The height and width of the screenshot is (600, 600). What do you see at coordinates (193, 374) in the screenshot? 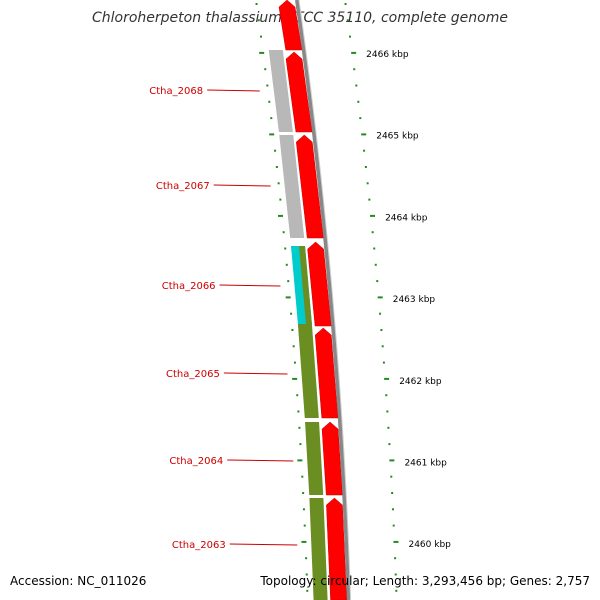
I see `gene-label: Ctha_2065` at bounding box center [193, 374].